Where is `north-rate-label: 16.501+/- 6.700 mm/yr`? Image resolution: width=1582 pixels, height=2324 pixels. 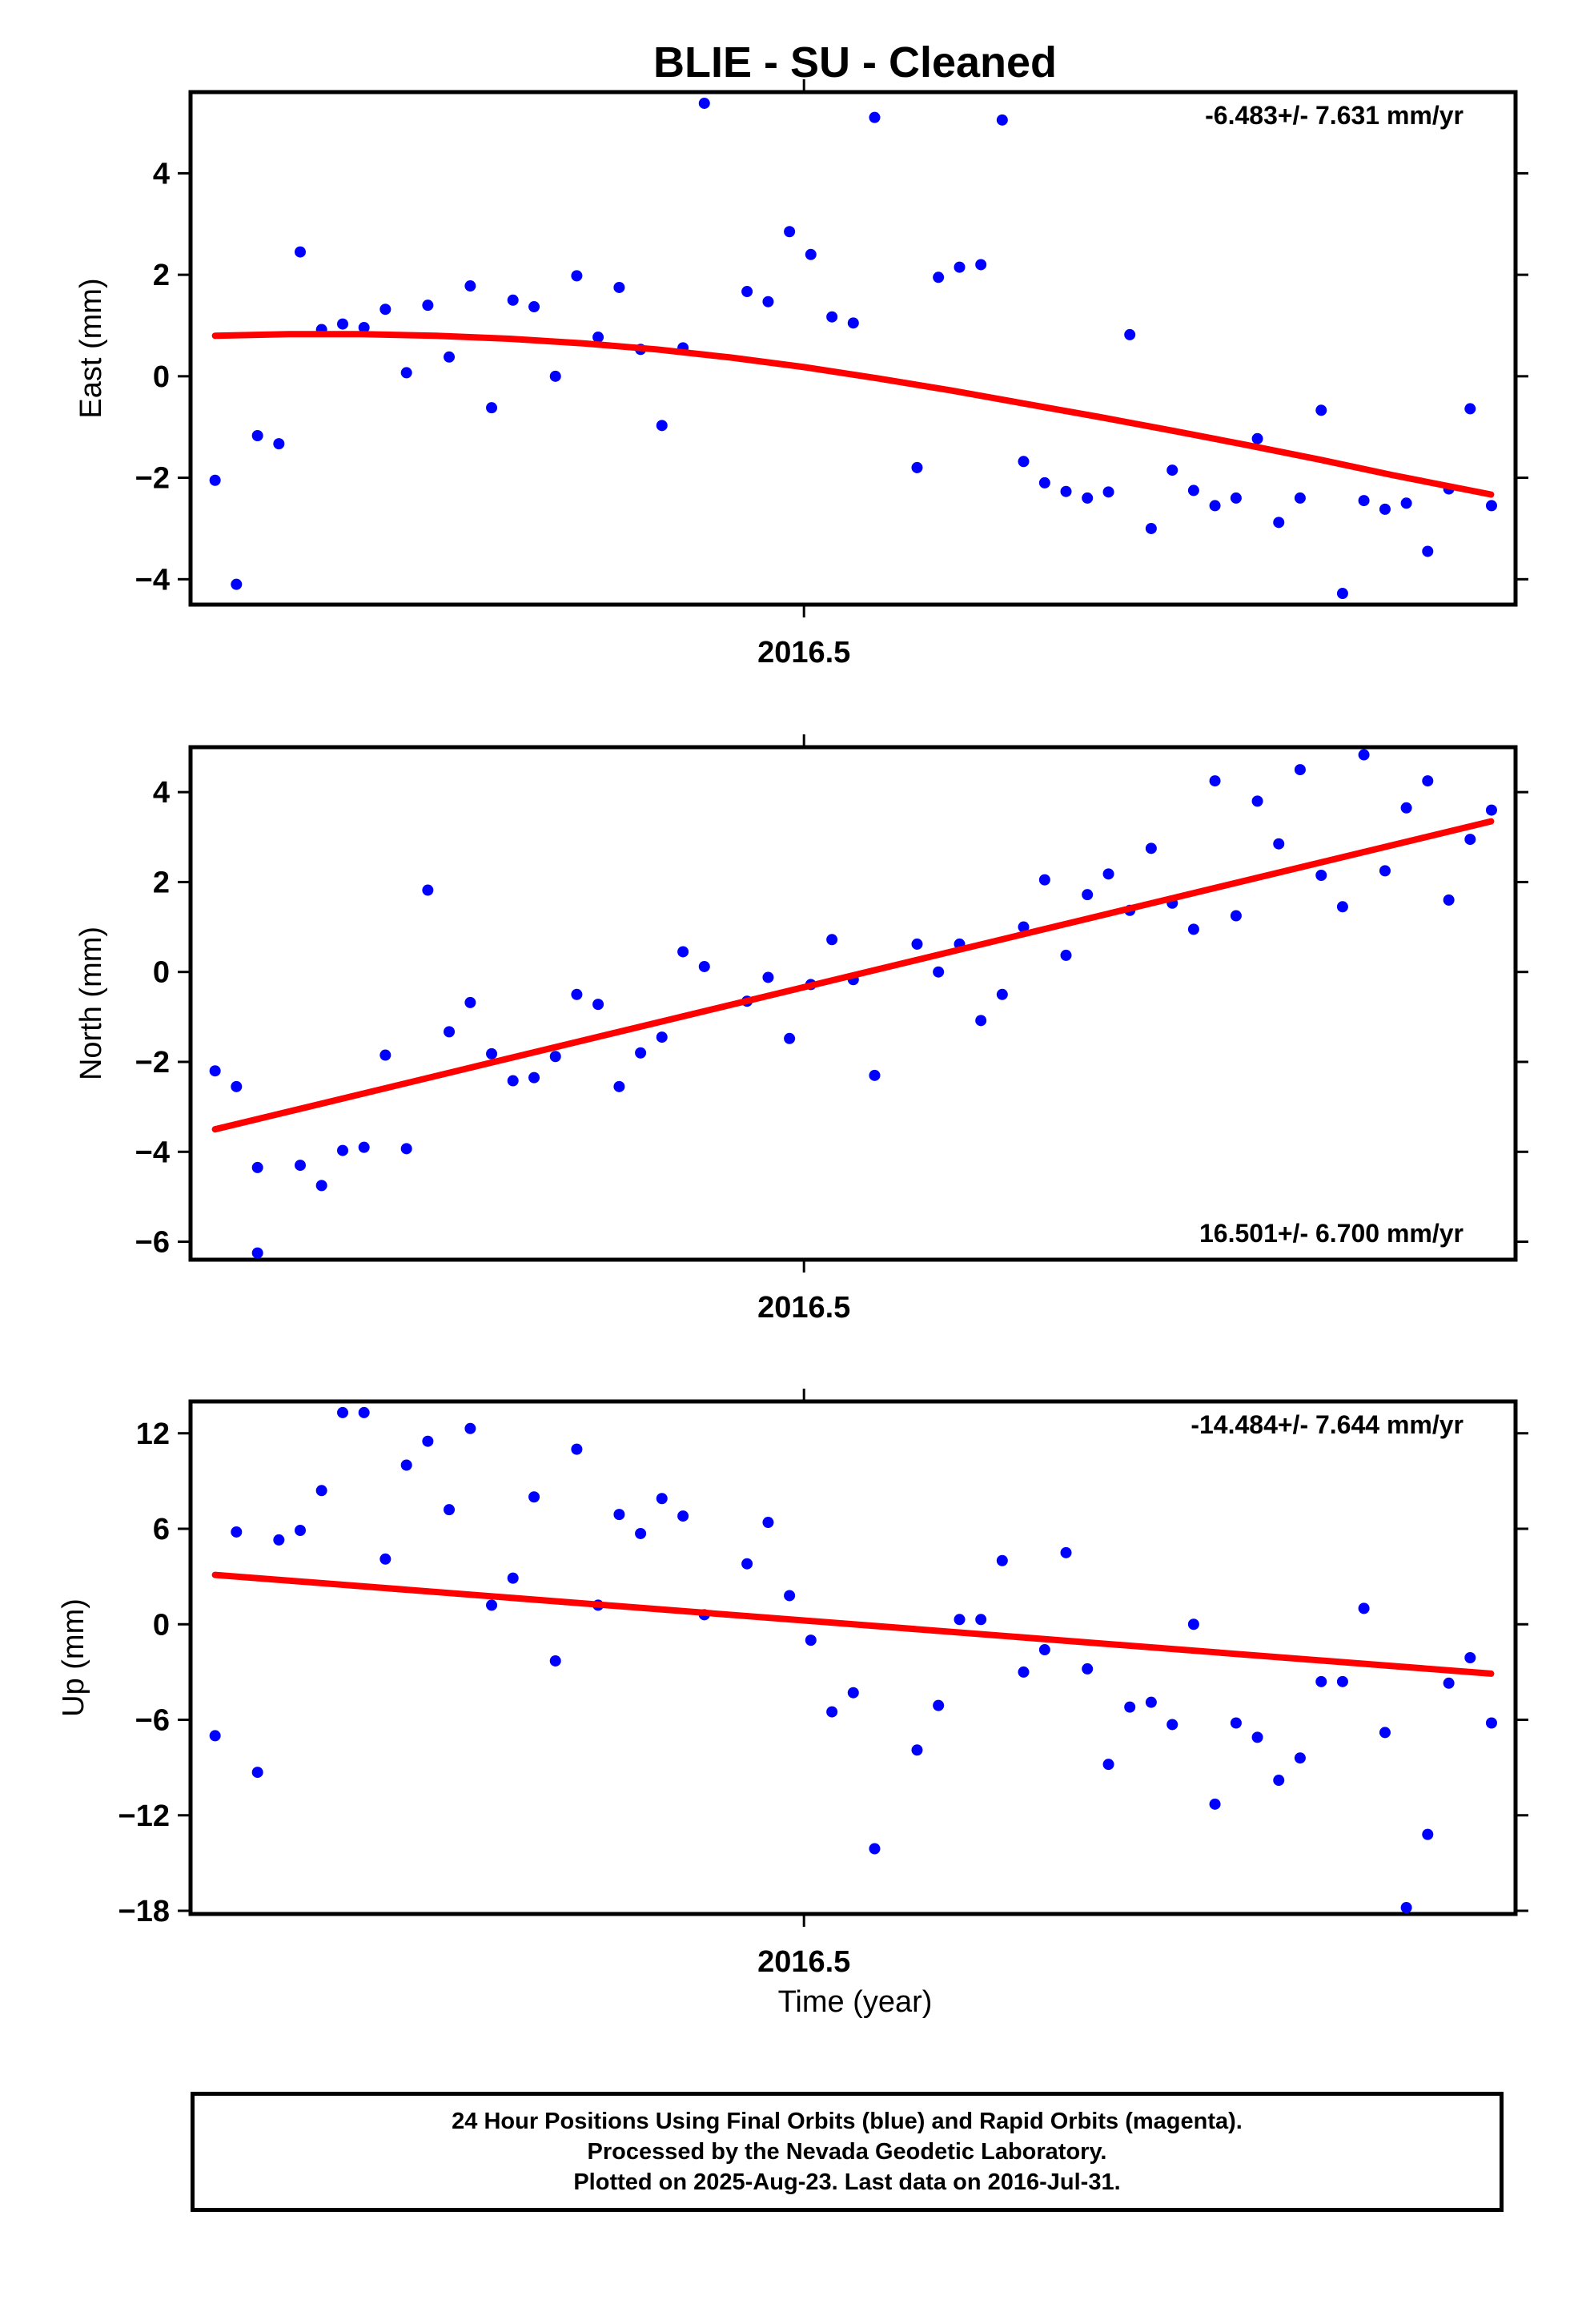 north-rate-label: 16.501+/- 6.700 mm/yr is located at coordinates (1331, 1233).